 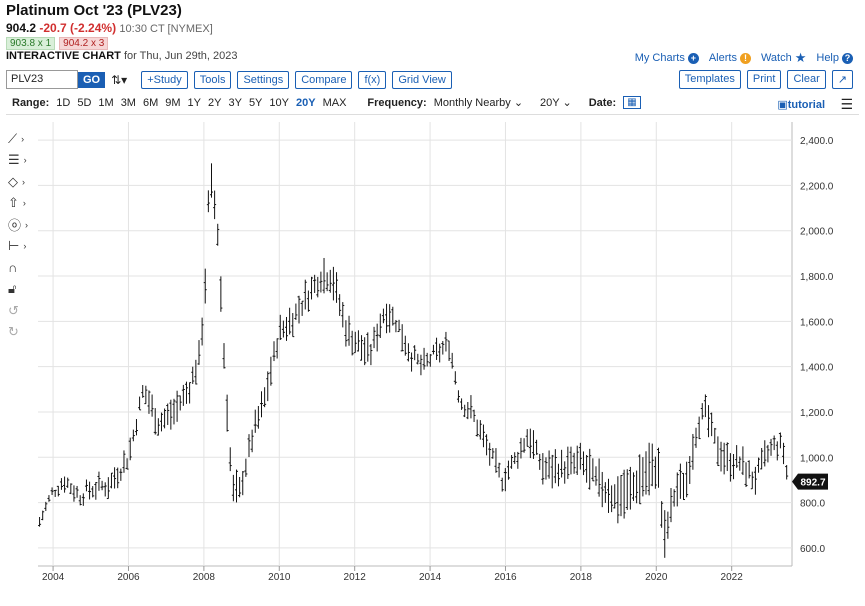 What do you see at coordinates (17, 203) in the screenshot?
I see `arrow-tool-icon: ⇧ ›` at bounding box center [17, 203].